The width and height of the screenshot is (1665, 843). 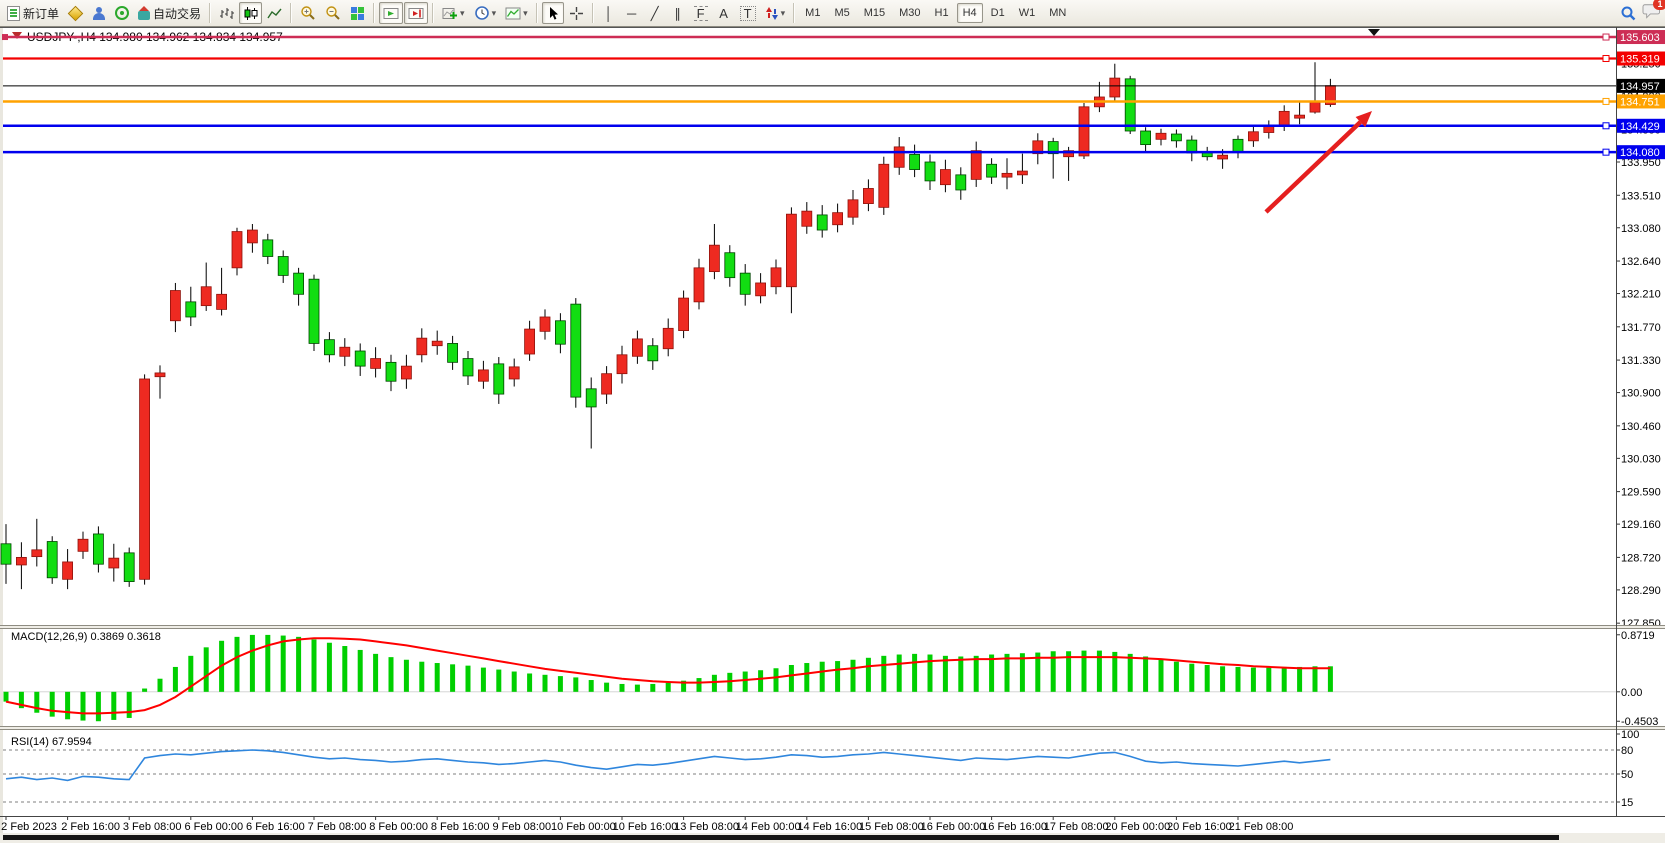 What do you see at coordinates (251, 13) in the screenshot?
I see `candlestick-chart-button` at bounding box center [251, 13].